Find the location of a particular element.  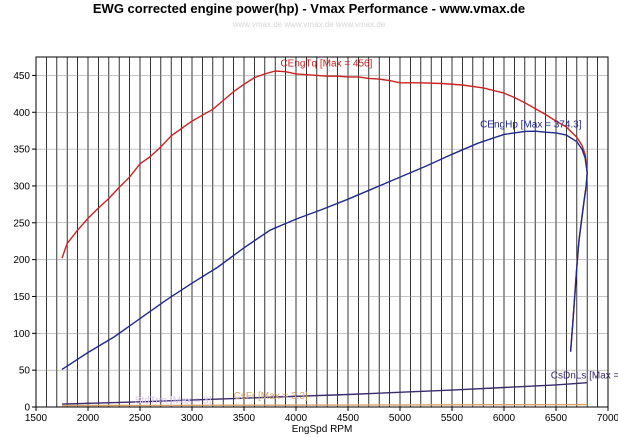

faint-watermark-text: www.vmax.de www.vmax.de www.vmax.de is located at coordinates (309, 24).